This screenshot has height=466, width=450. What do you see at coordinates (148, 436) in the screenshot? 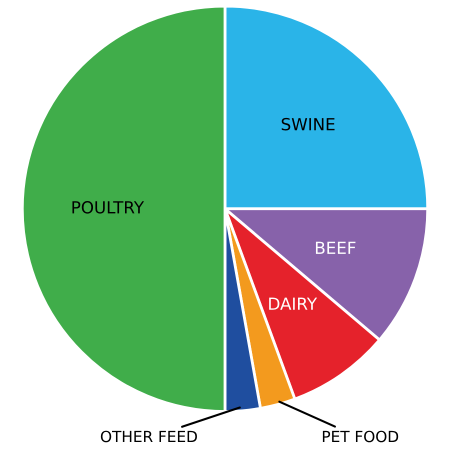
I see `slice-label: OTHER FEED` at bounding box center [148, 436].